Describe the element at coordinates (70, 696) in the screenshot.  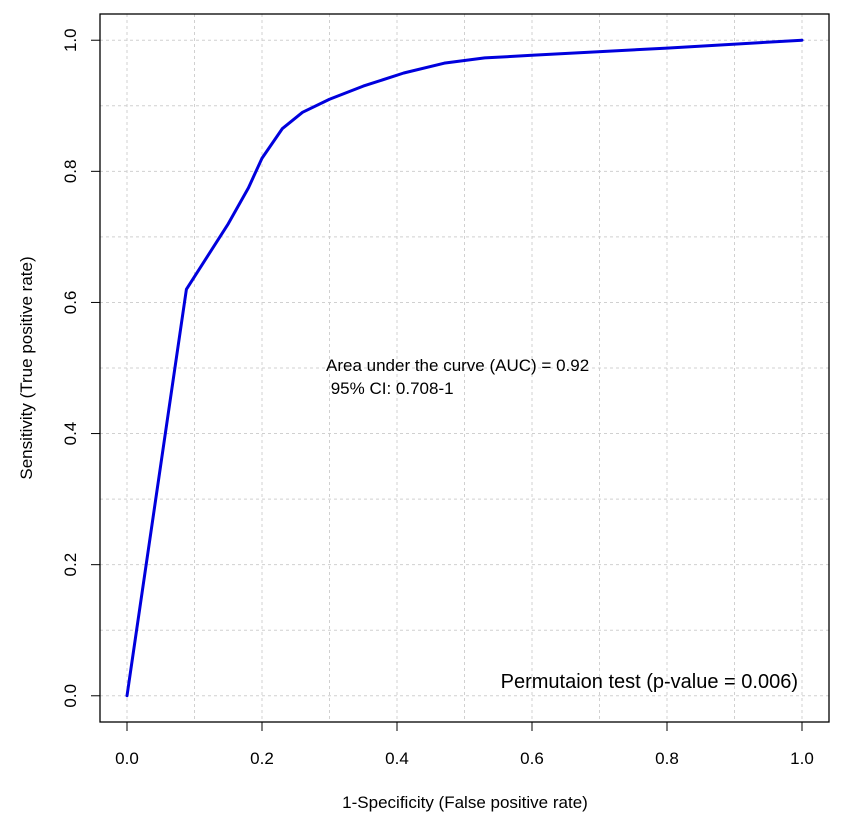
I see `y-tick-label: 0.0` at that location.